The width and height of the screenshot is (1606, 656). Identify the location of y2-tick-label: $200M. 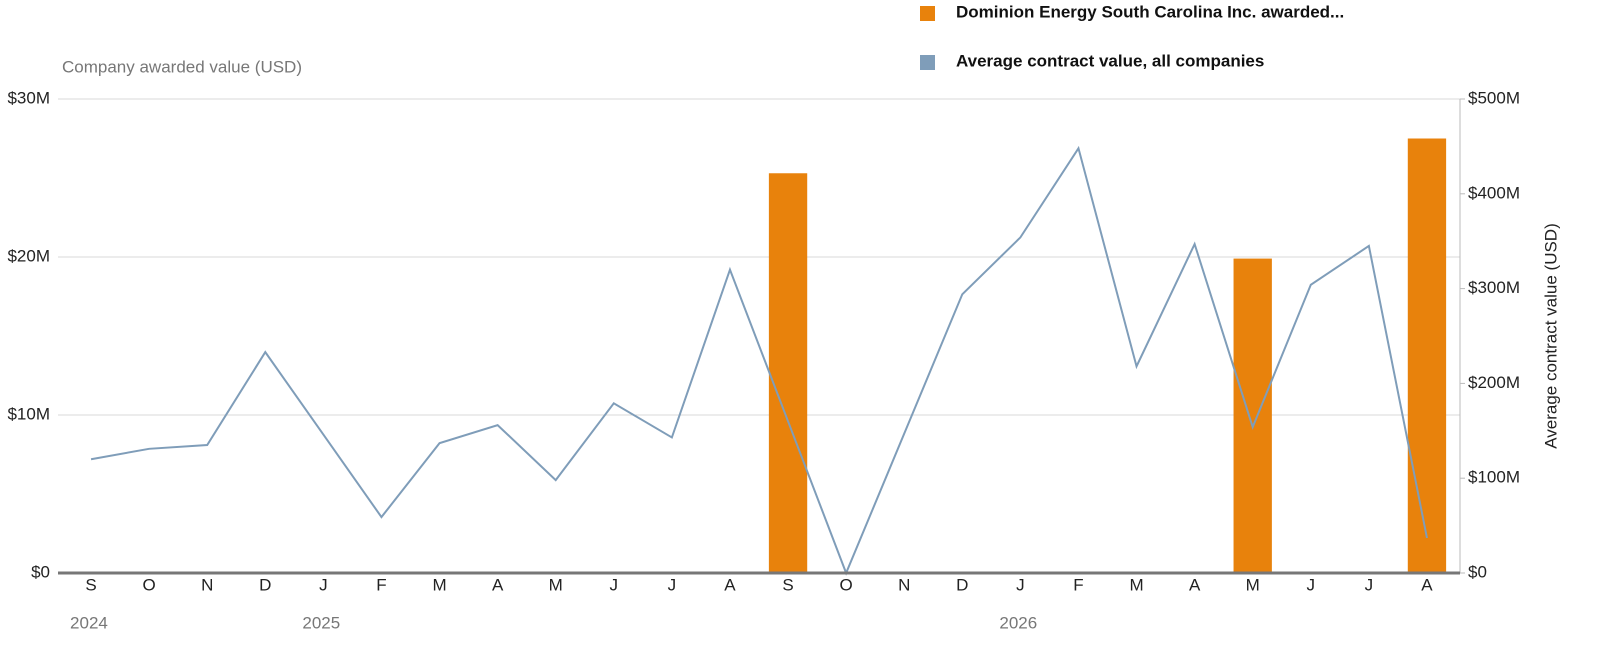
(1494, 382).